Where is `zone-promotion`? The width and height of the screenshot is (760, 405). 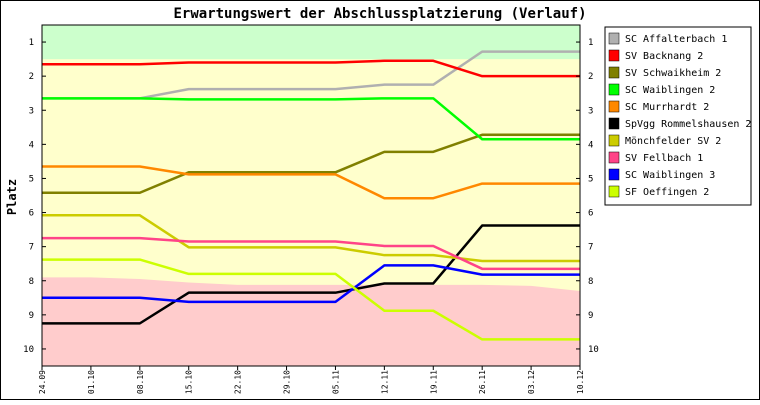 zone-promotion is located at coordinates (311, 42).